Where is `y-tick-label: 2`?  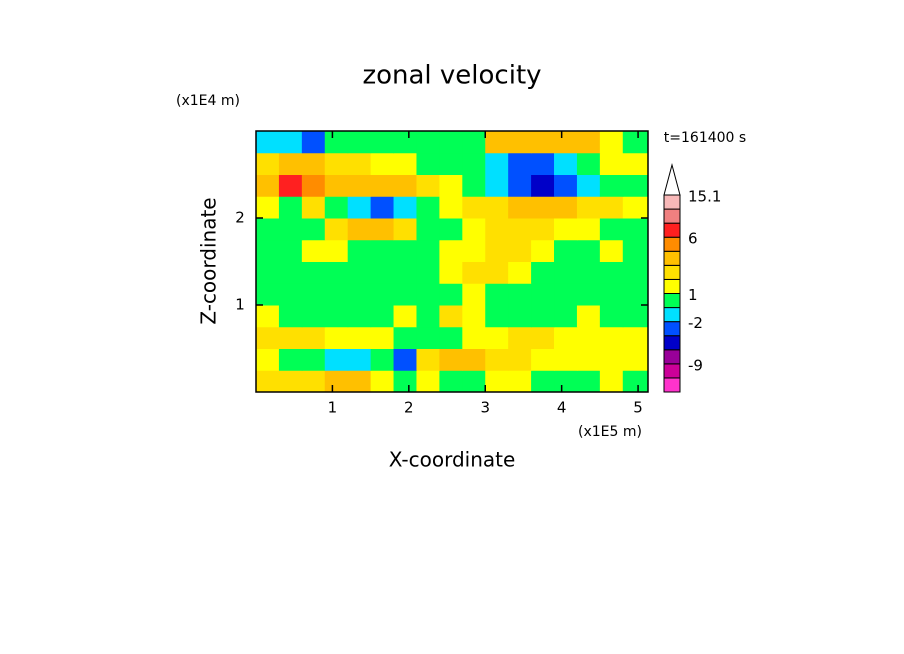 y-tick-label: 2 is located at coordinates (240, 218).